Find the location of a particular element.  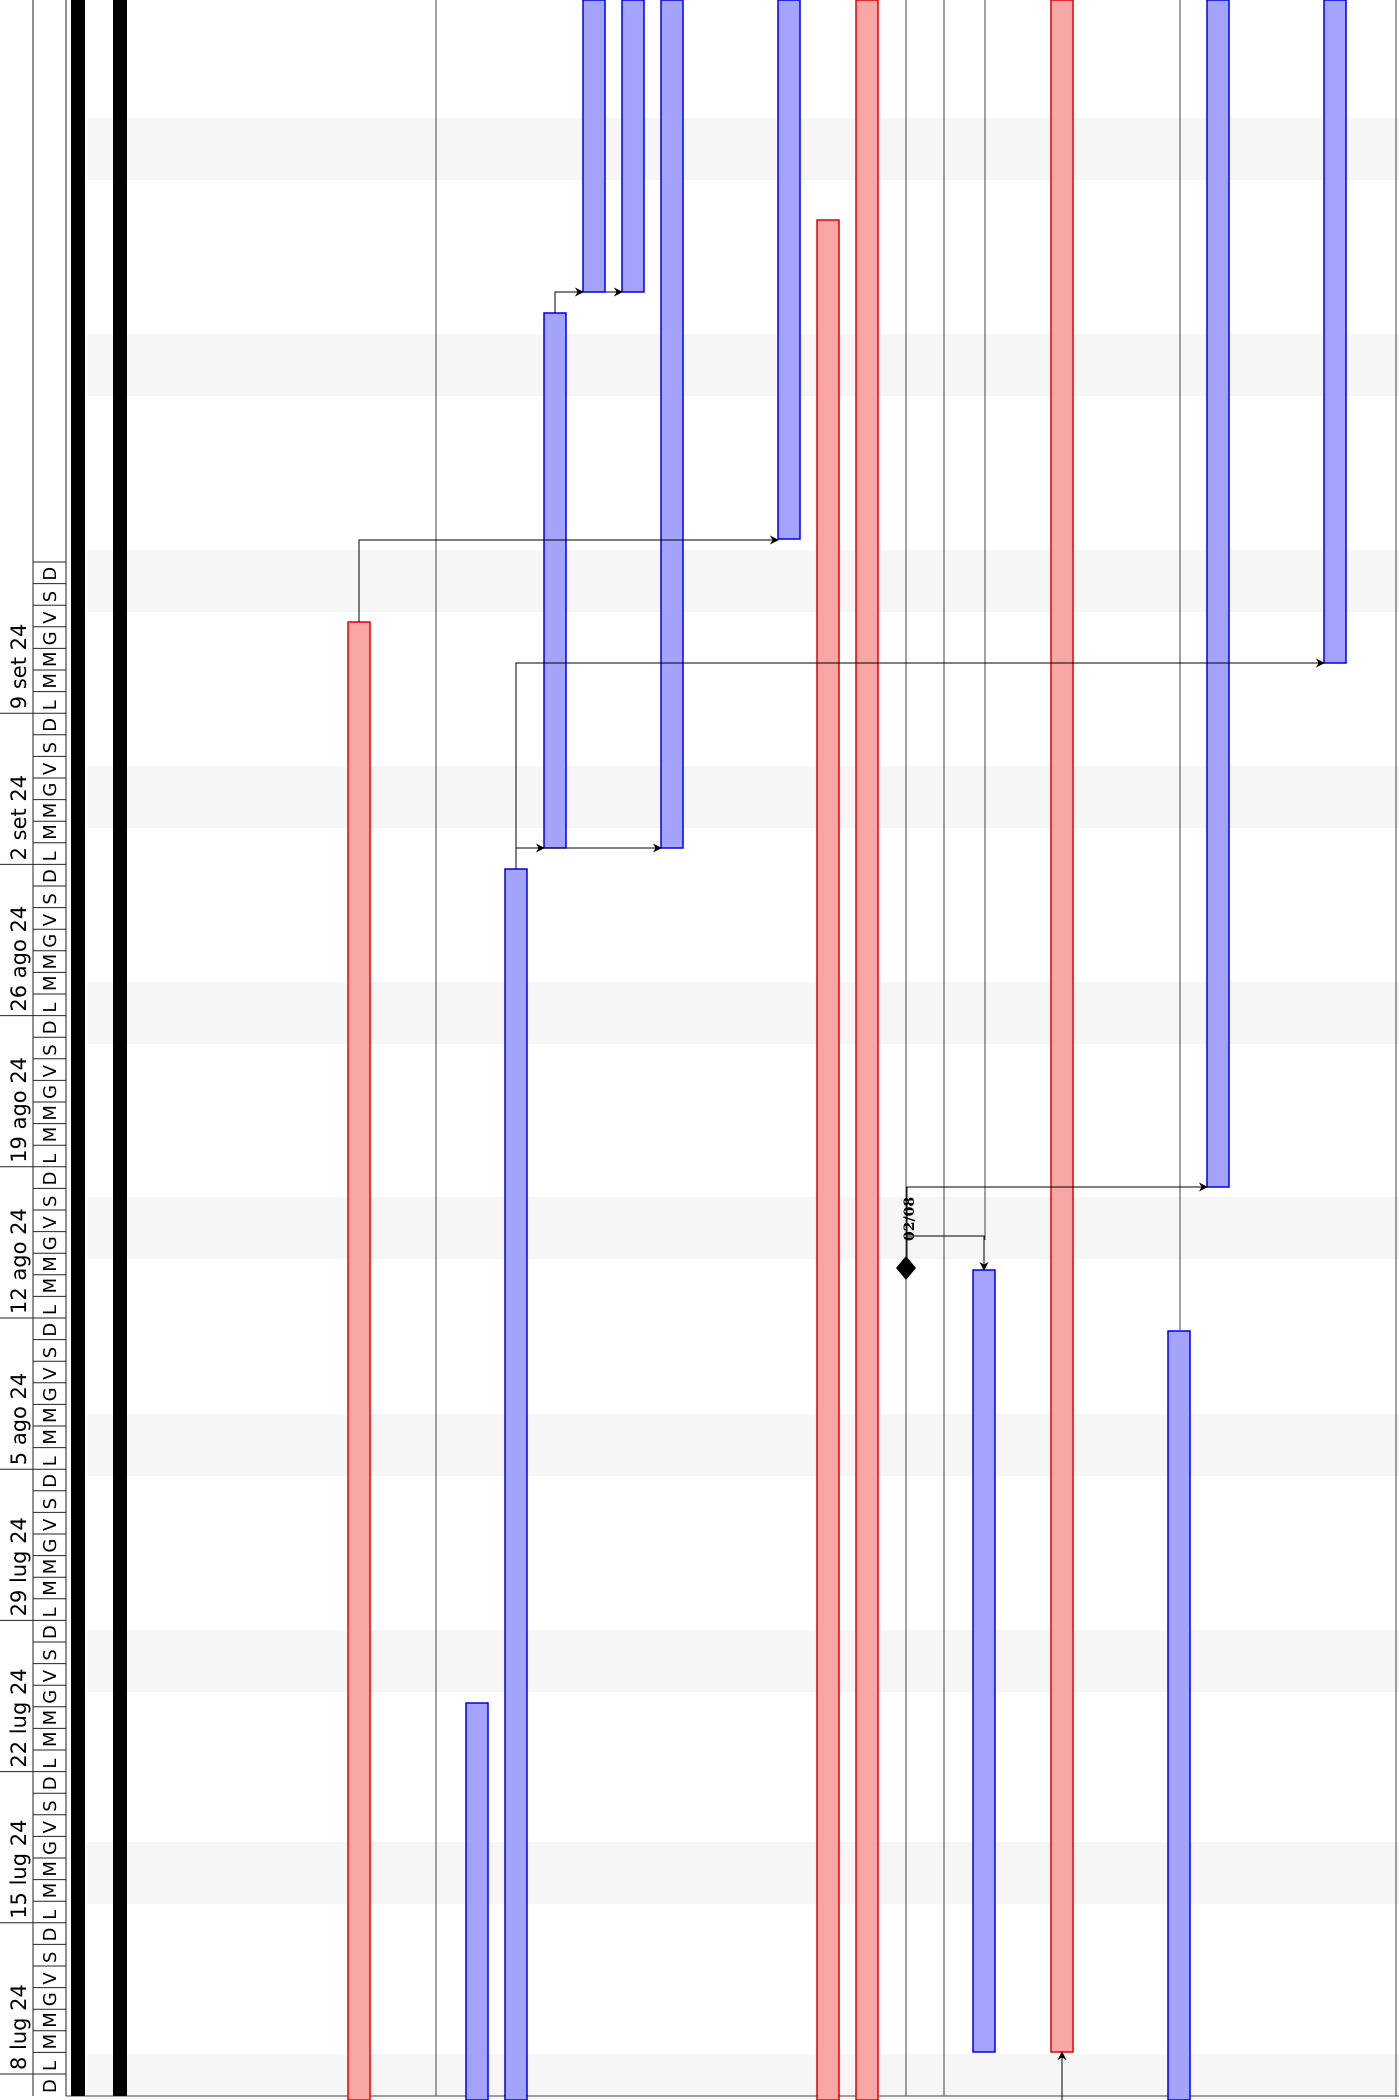

milestone: 02/08 is located at coordinates (907, 1238).